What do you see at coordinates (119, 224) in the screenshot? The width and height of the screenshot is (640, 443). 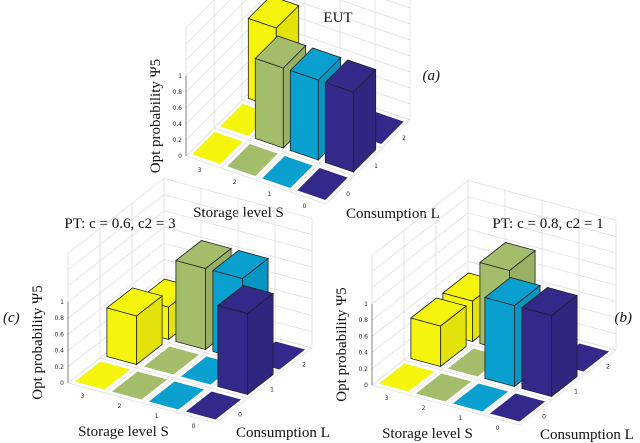 I see `chart-title: PT: c = 0.6, c2 = 3` at bounding box center [119, 224].